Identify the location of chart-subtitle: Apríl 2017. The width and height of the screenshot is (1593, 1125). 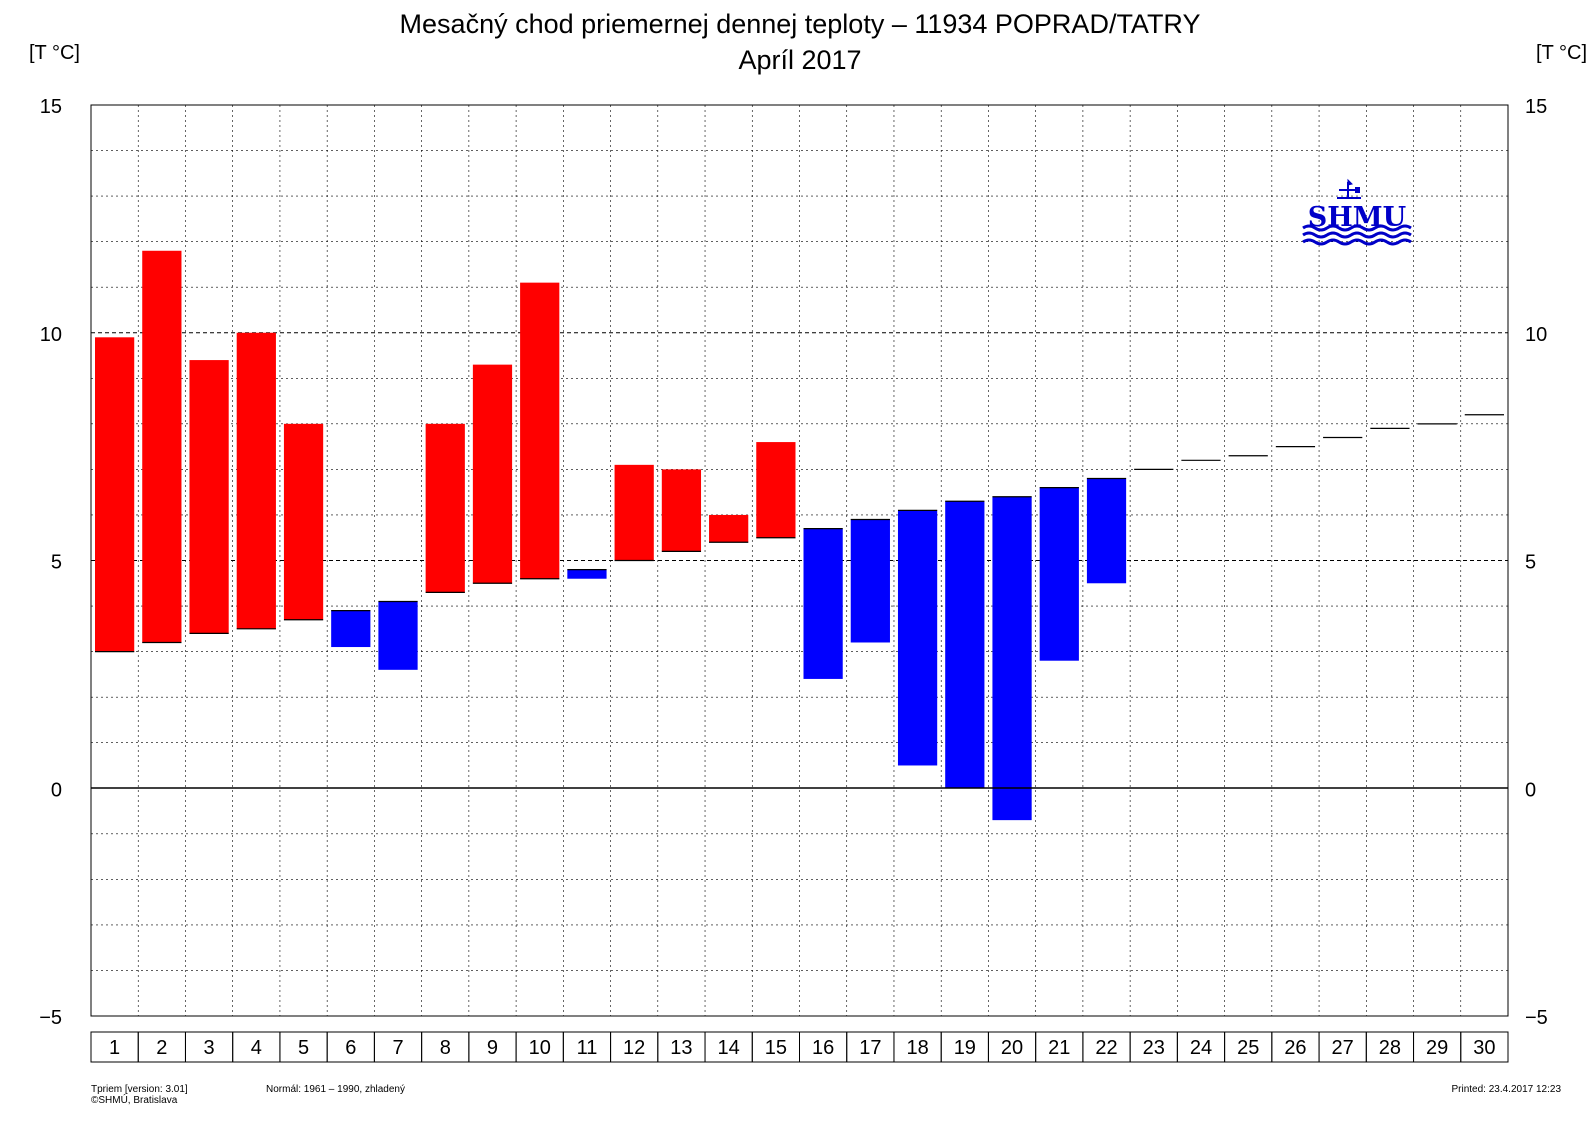
(799, 60).